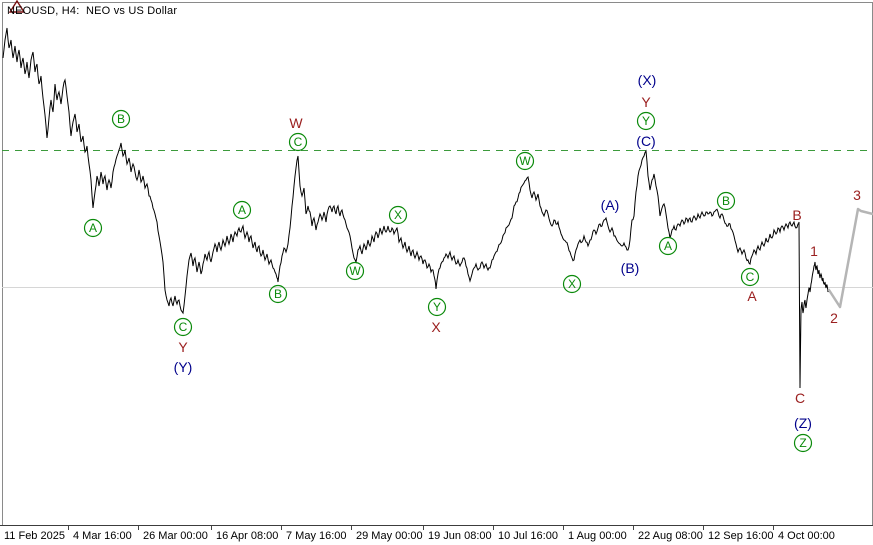  What do you see at coordinates (814, 251) in the screenshot?
I see `wave-label-red: 1` at bounding box center [814, 251].